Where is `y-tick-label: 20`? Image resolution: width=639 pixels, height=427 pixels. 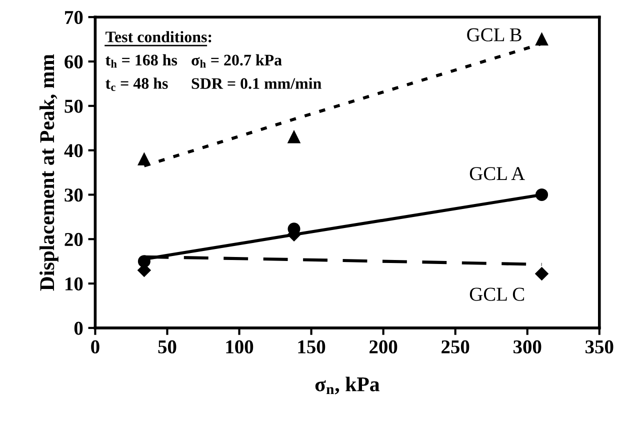 y-tick-label: 20 is located at coordinates (73, 239).